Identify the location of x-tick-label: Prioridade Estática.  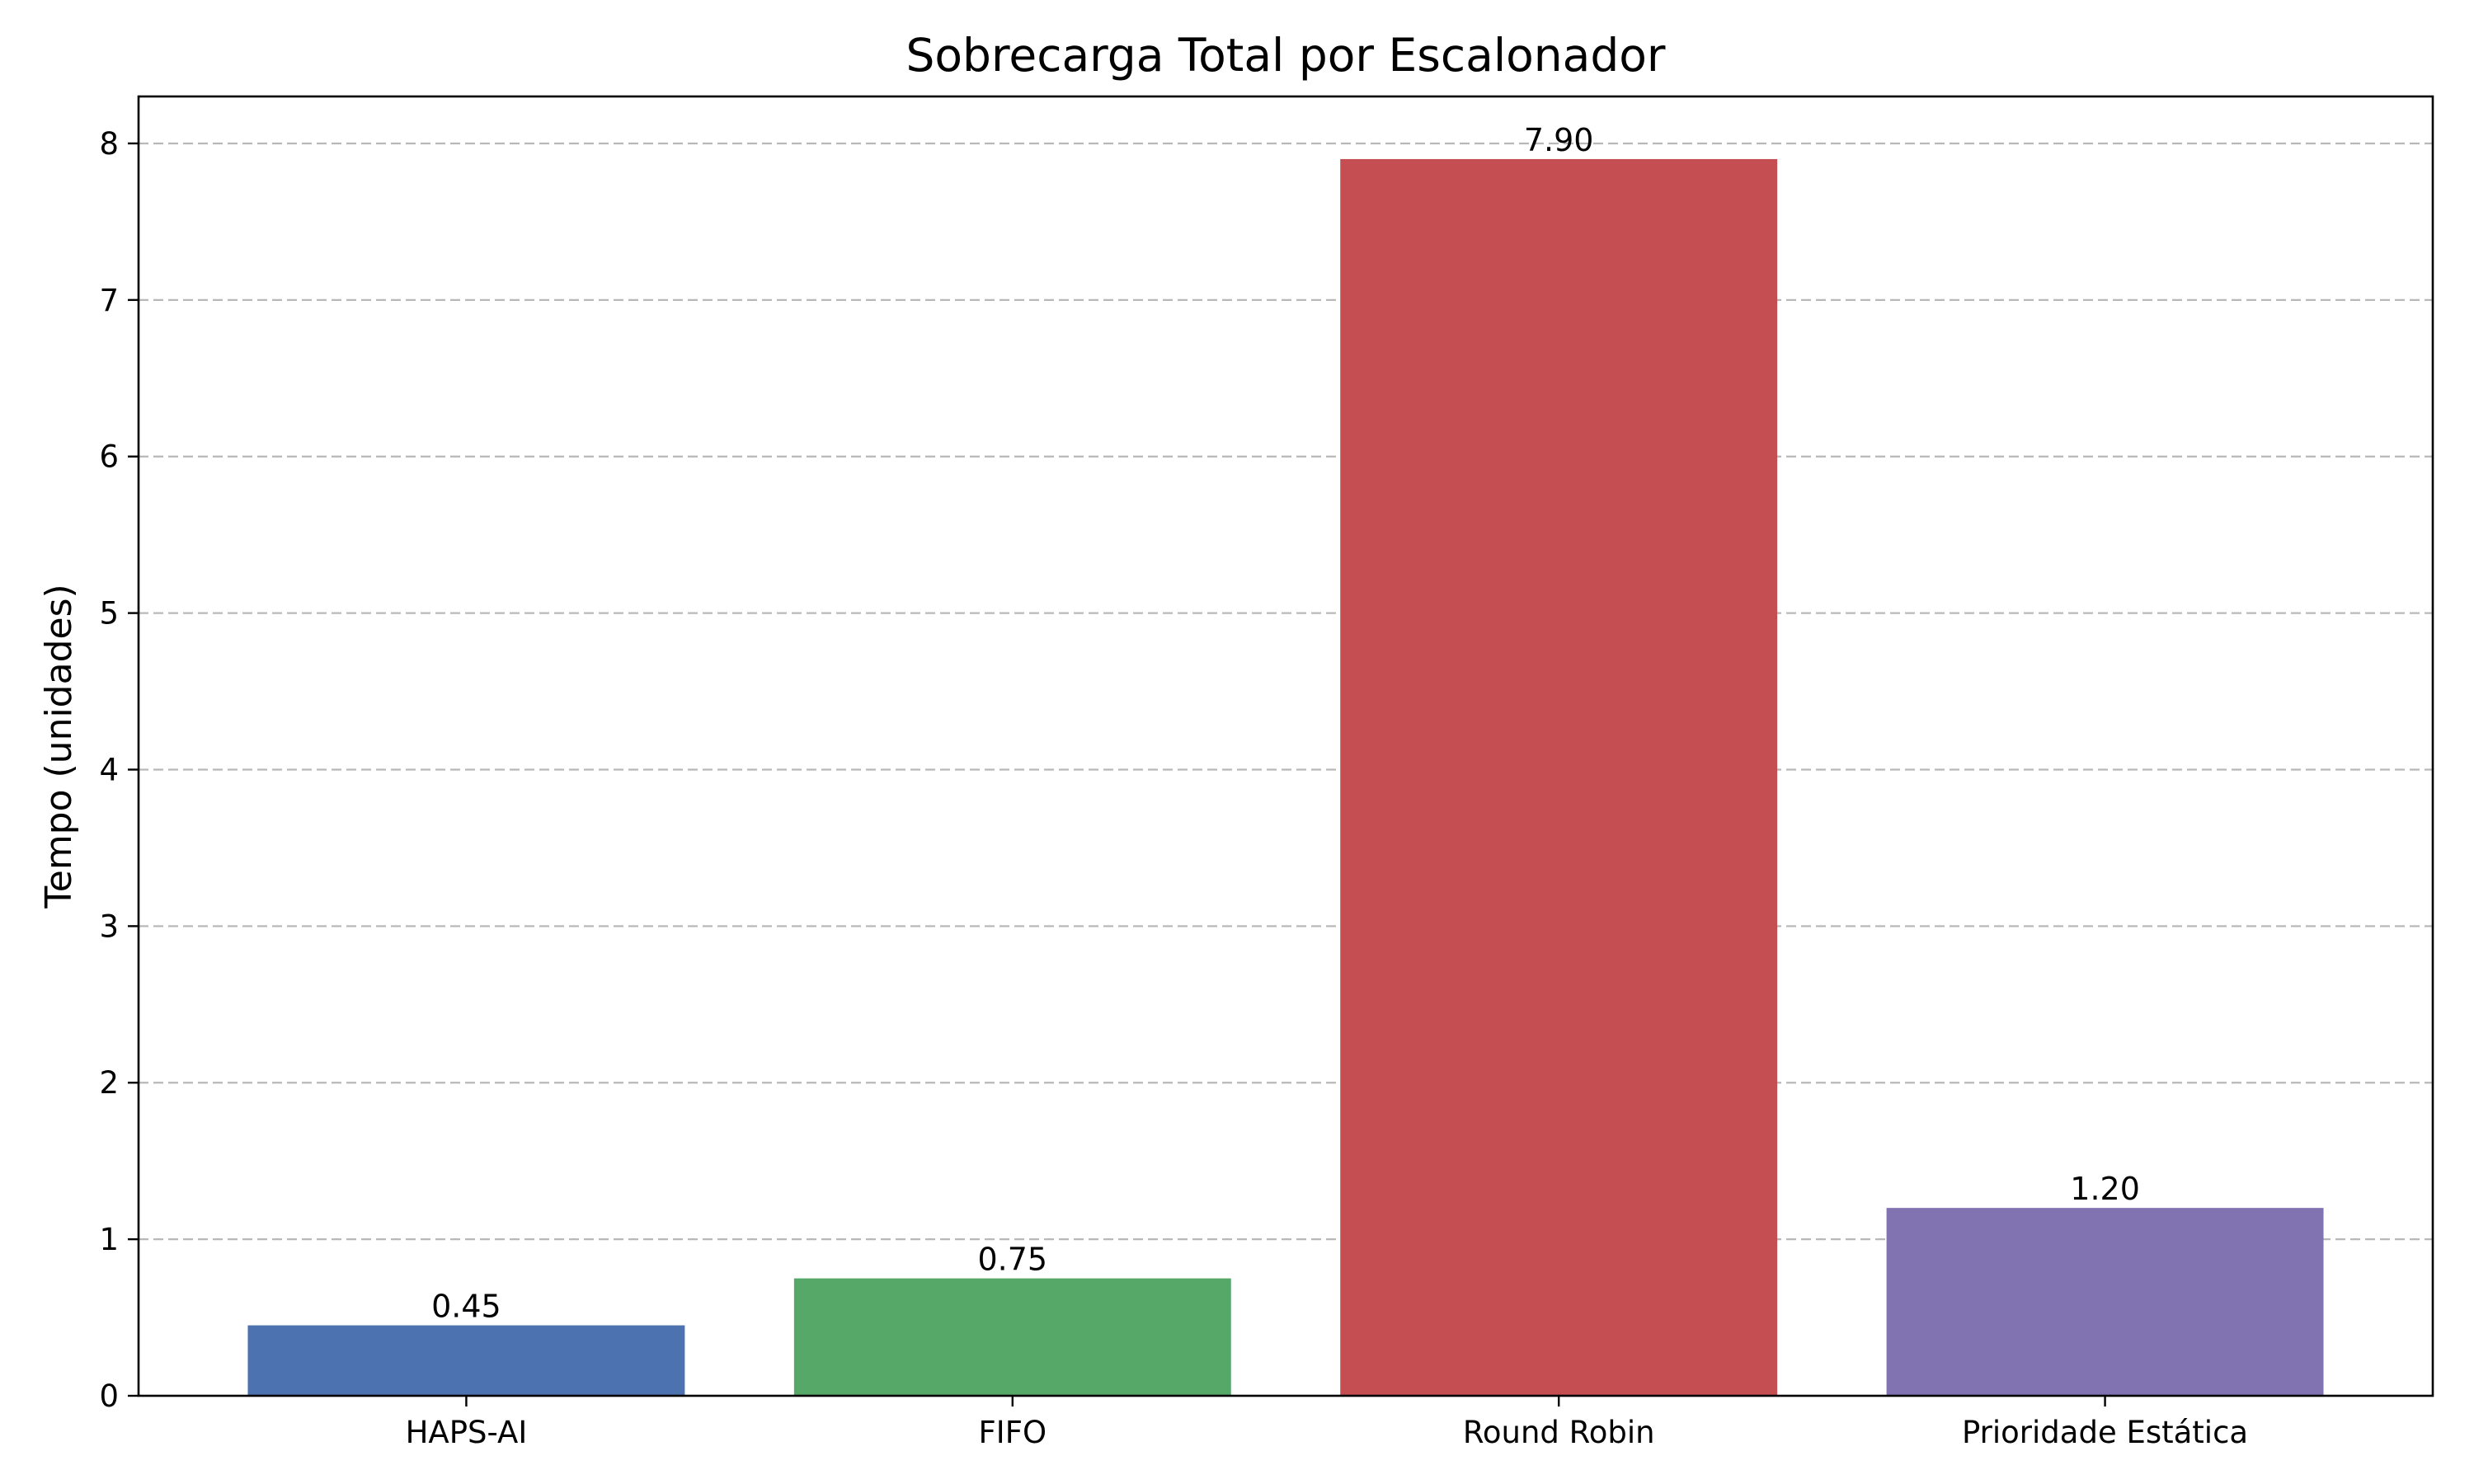
(2105, 1432).